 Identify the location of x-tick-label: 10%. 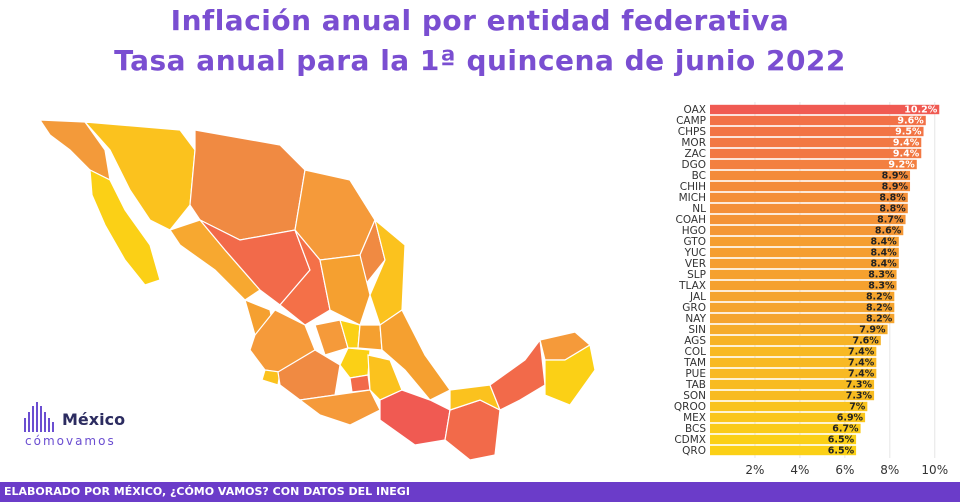
(934, 469).